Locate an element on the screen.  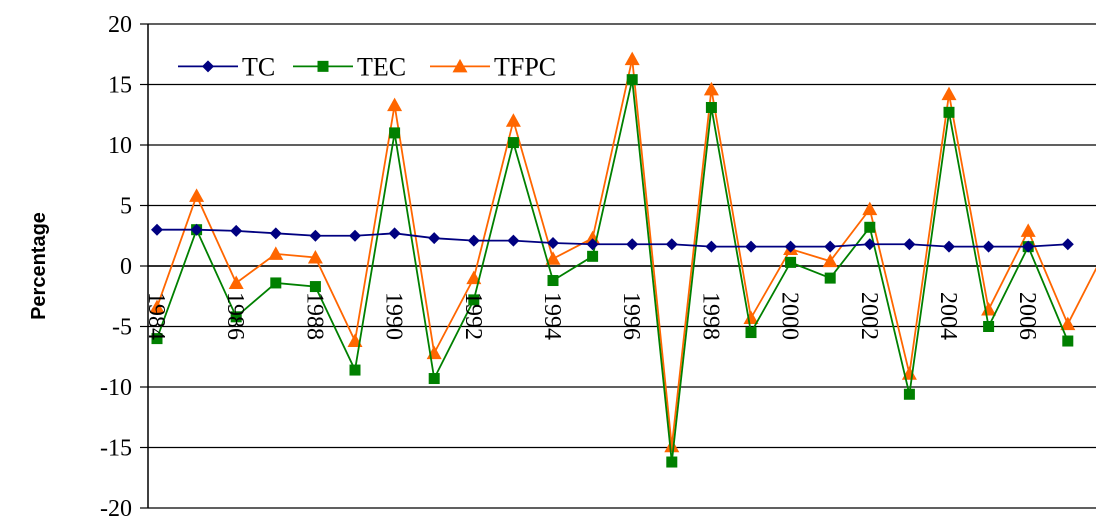
y-axis-label: Percentage is located at coordinates (39, 266).